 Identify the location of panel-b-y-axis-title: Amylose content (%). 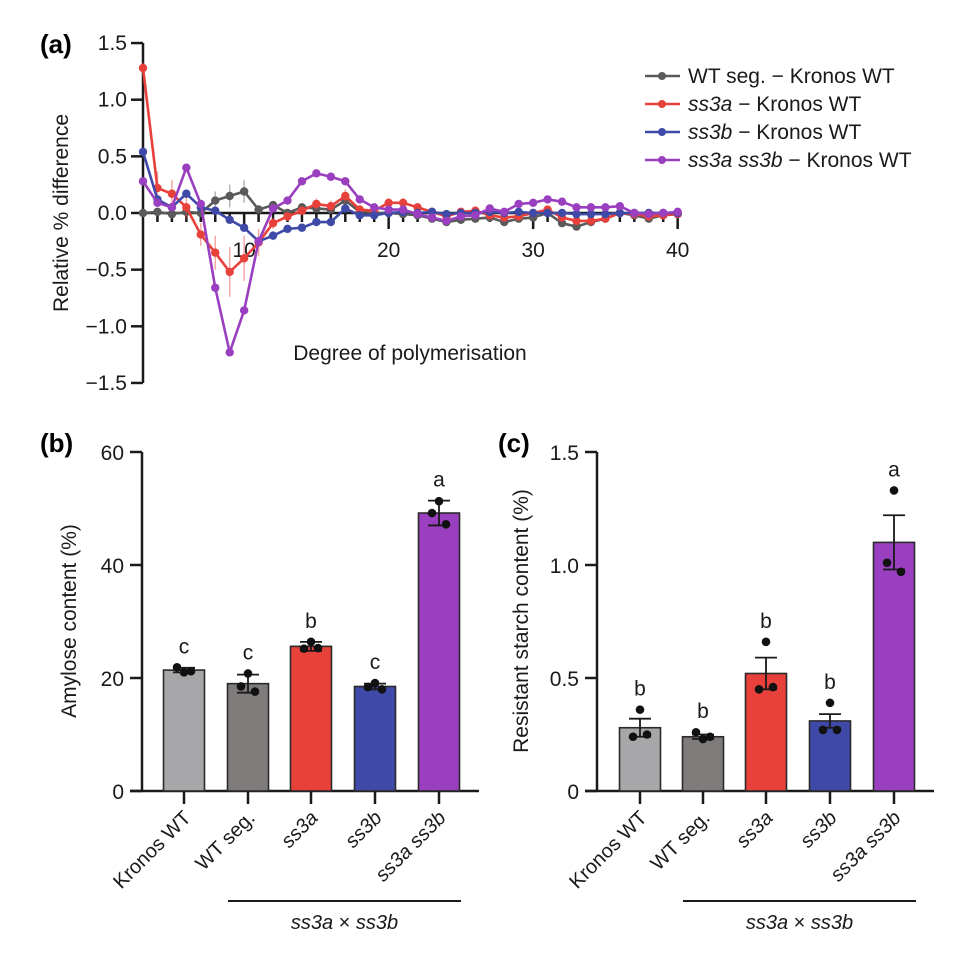
(69, 621).